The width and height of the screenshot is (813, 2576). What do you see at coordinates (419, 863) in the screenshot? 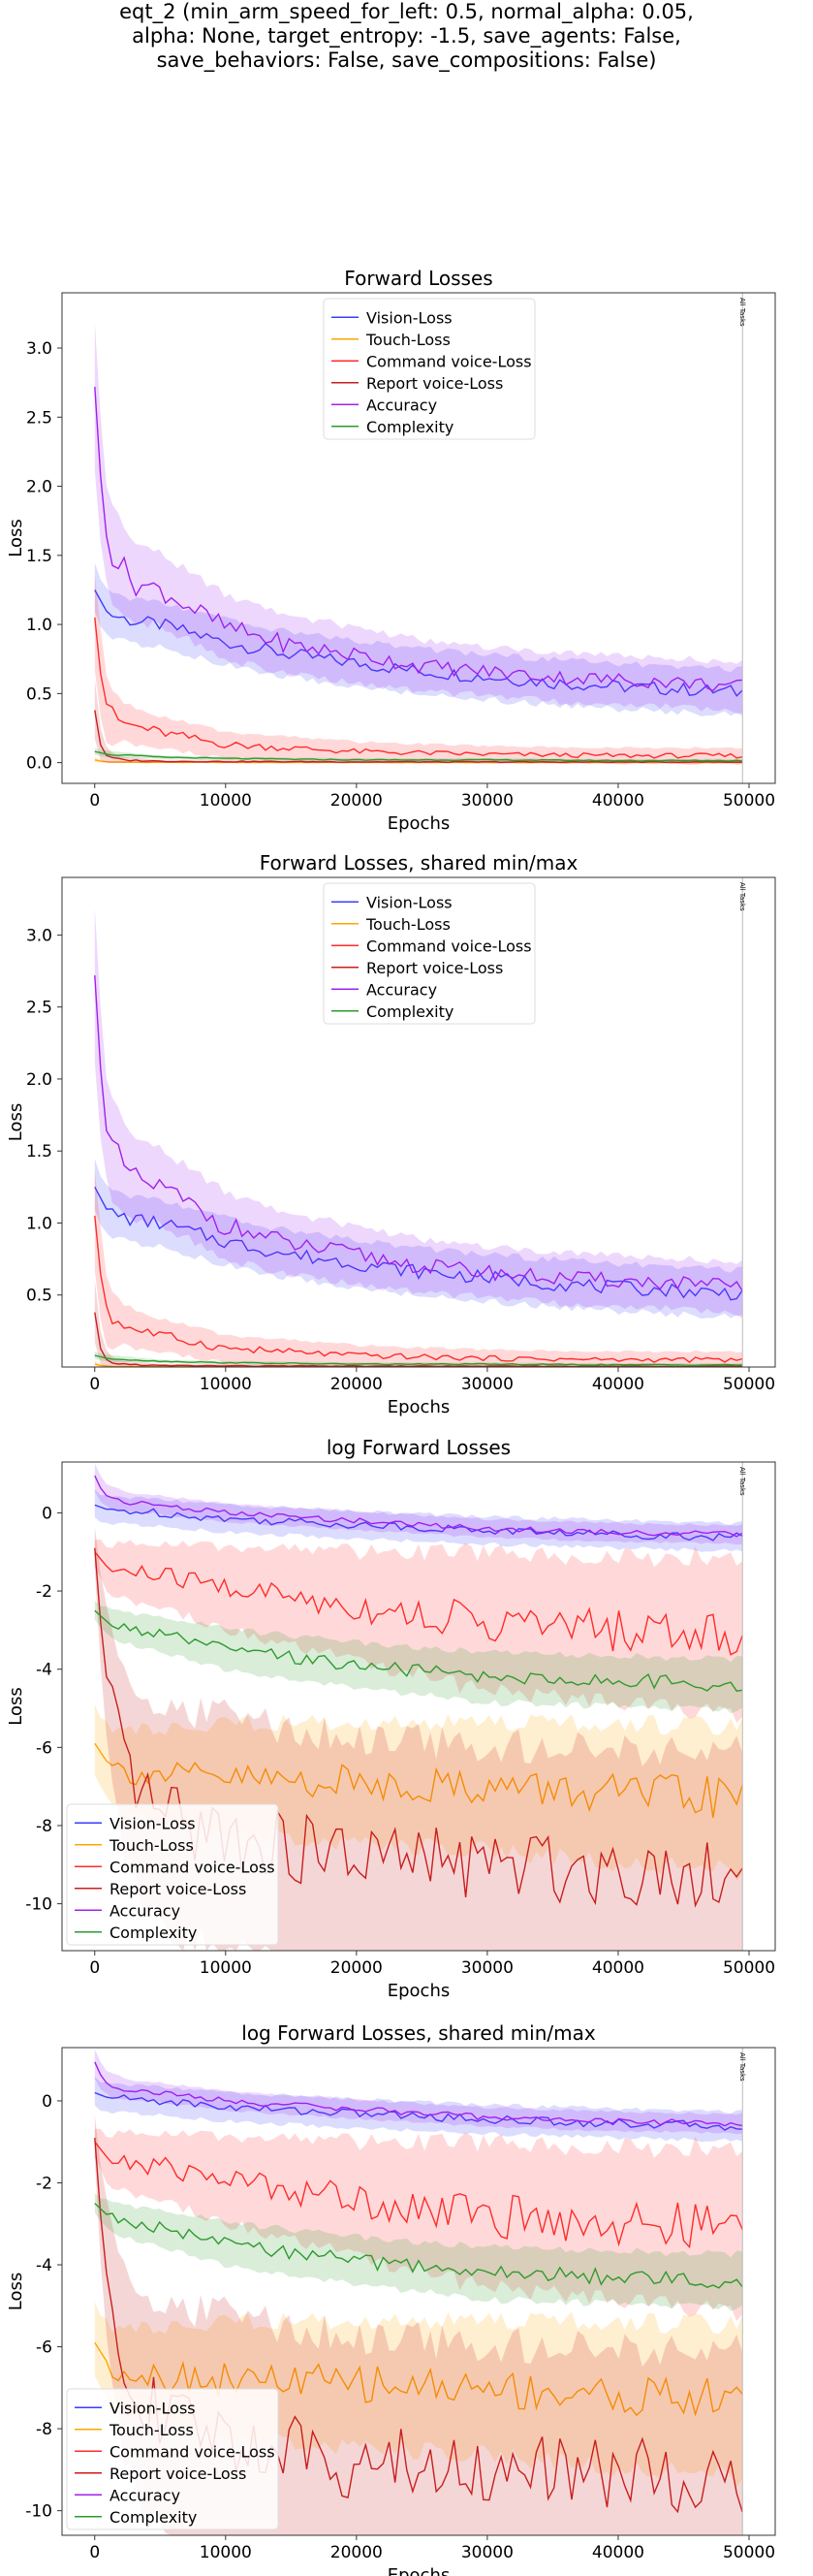
I see `chart-title: Forward Losses, shared min/max` at bounding box center [419, 863].